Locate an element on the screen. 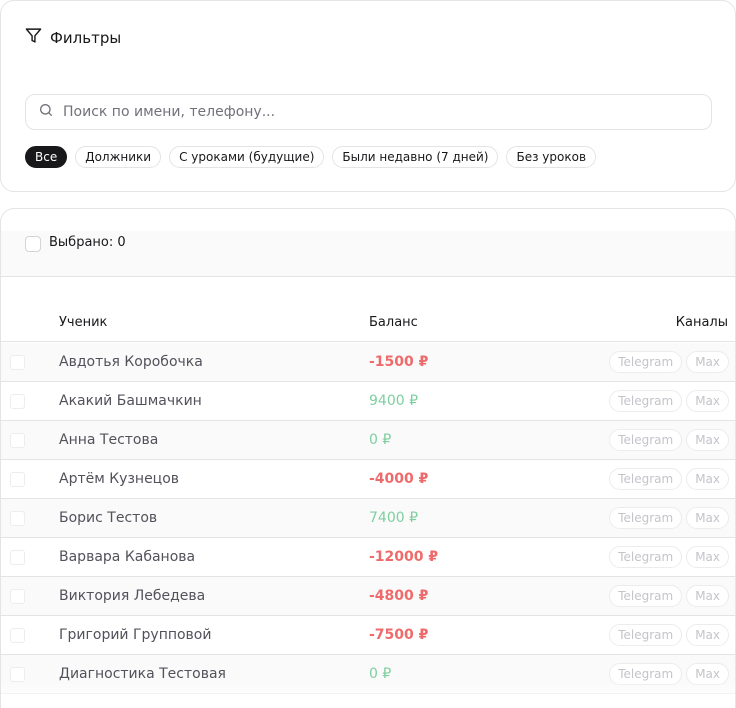  selected-count: Выбрано: 0 is located at coordinates (87, 242).